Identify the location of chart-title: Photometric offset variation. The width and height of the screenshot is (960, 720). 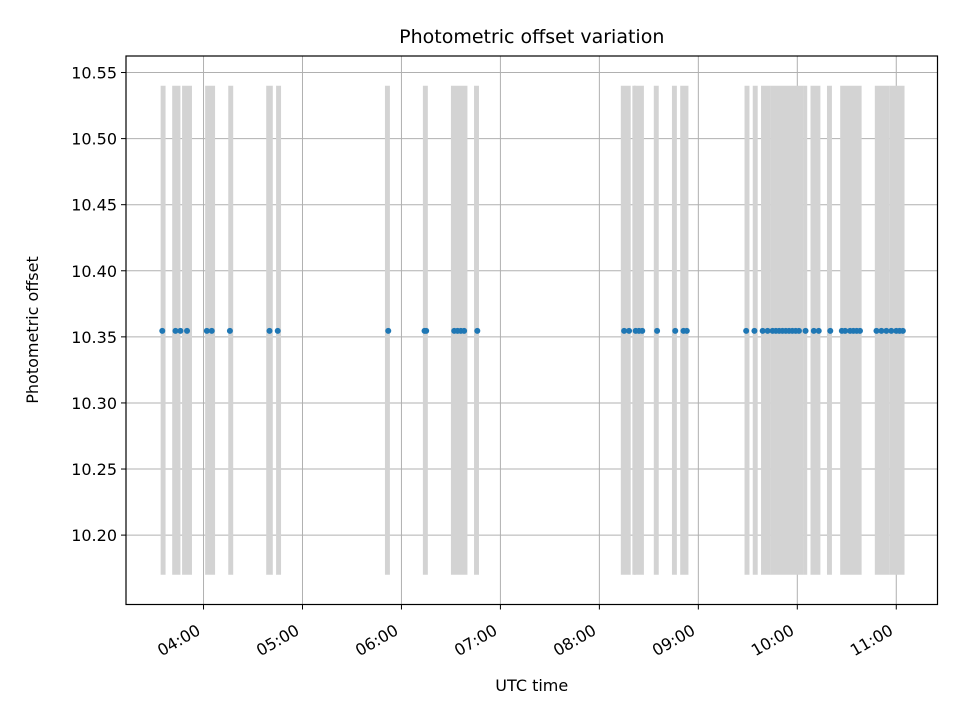
(531, 37).